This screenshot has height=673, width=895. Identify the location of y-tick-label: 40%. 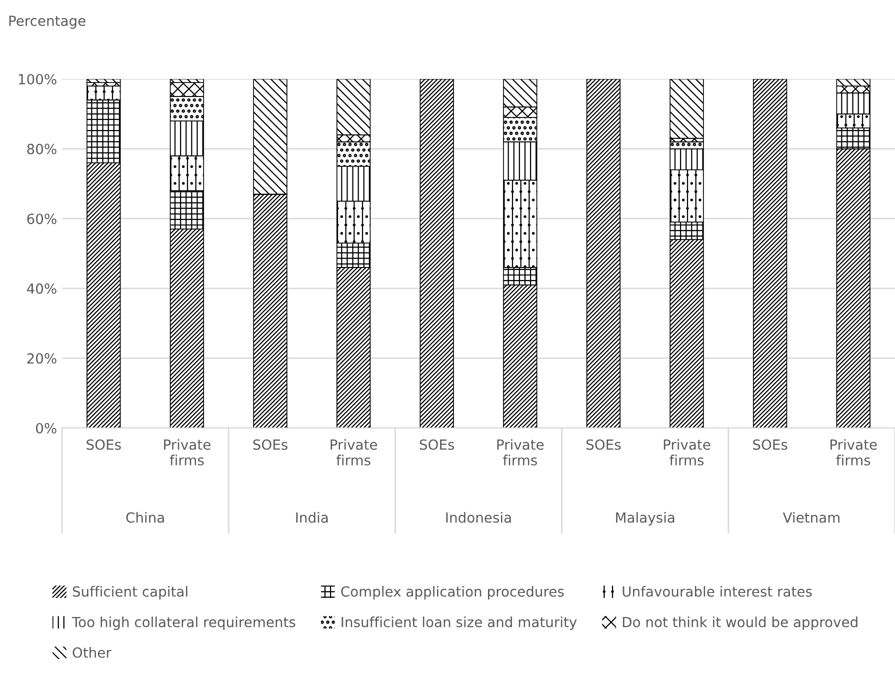
(41, 288).